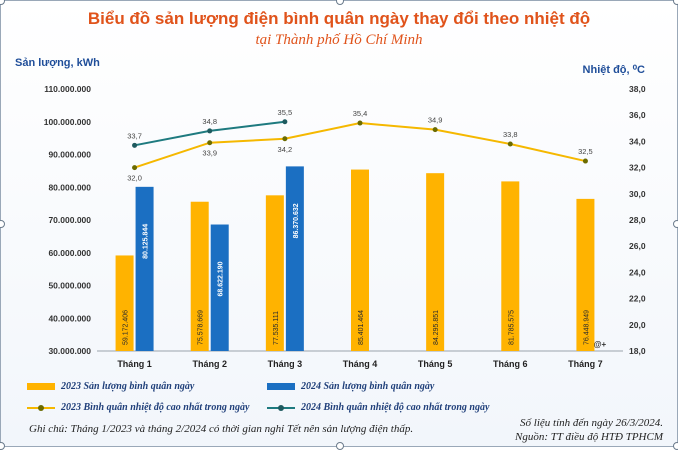  Describe the element at coordinates (69, 155) in the screenshot. I see `y-left-tick-label: 90.000.000` at that location.